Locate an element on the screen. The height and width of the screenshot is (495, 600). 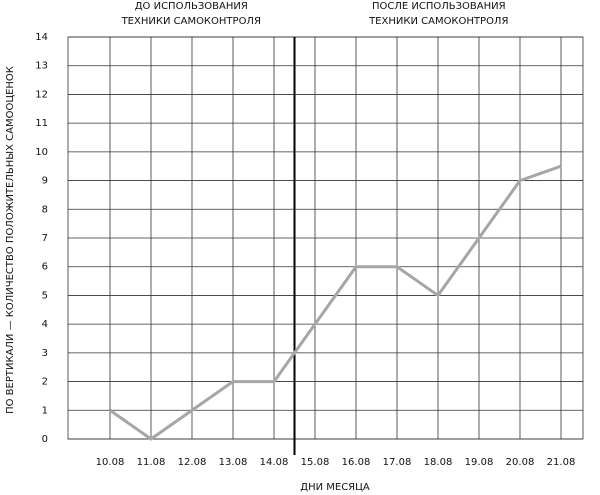
y-tick-label: 4 is located at coordinates (45, 324).